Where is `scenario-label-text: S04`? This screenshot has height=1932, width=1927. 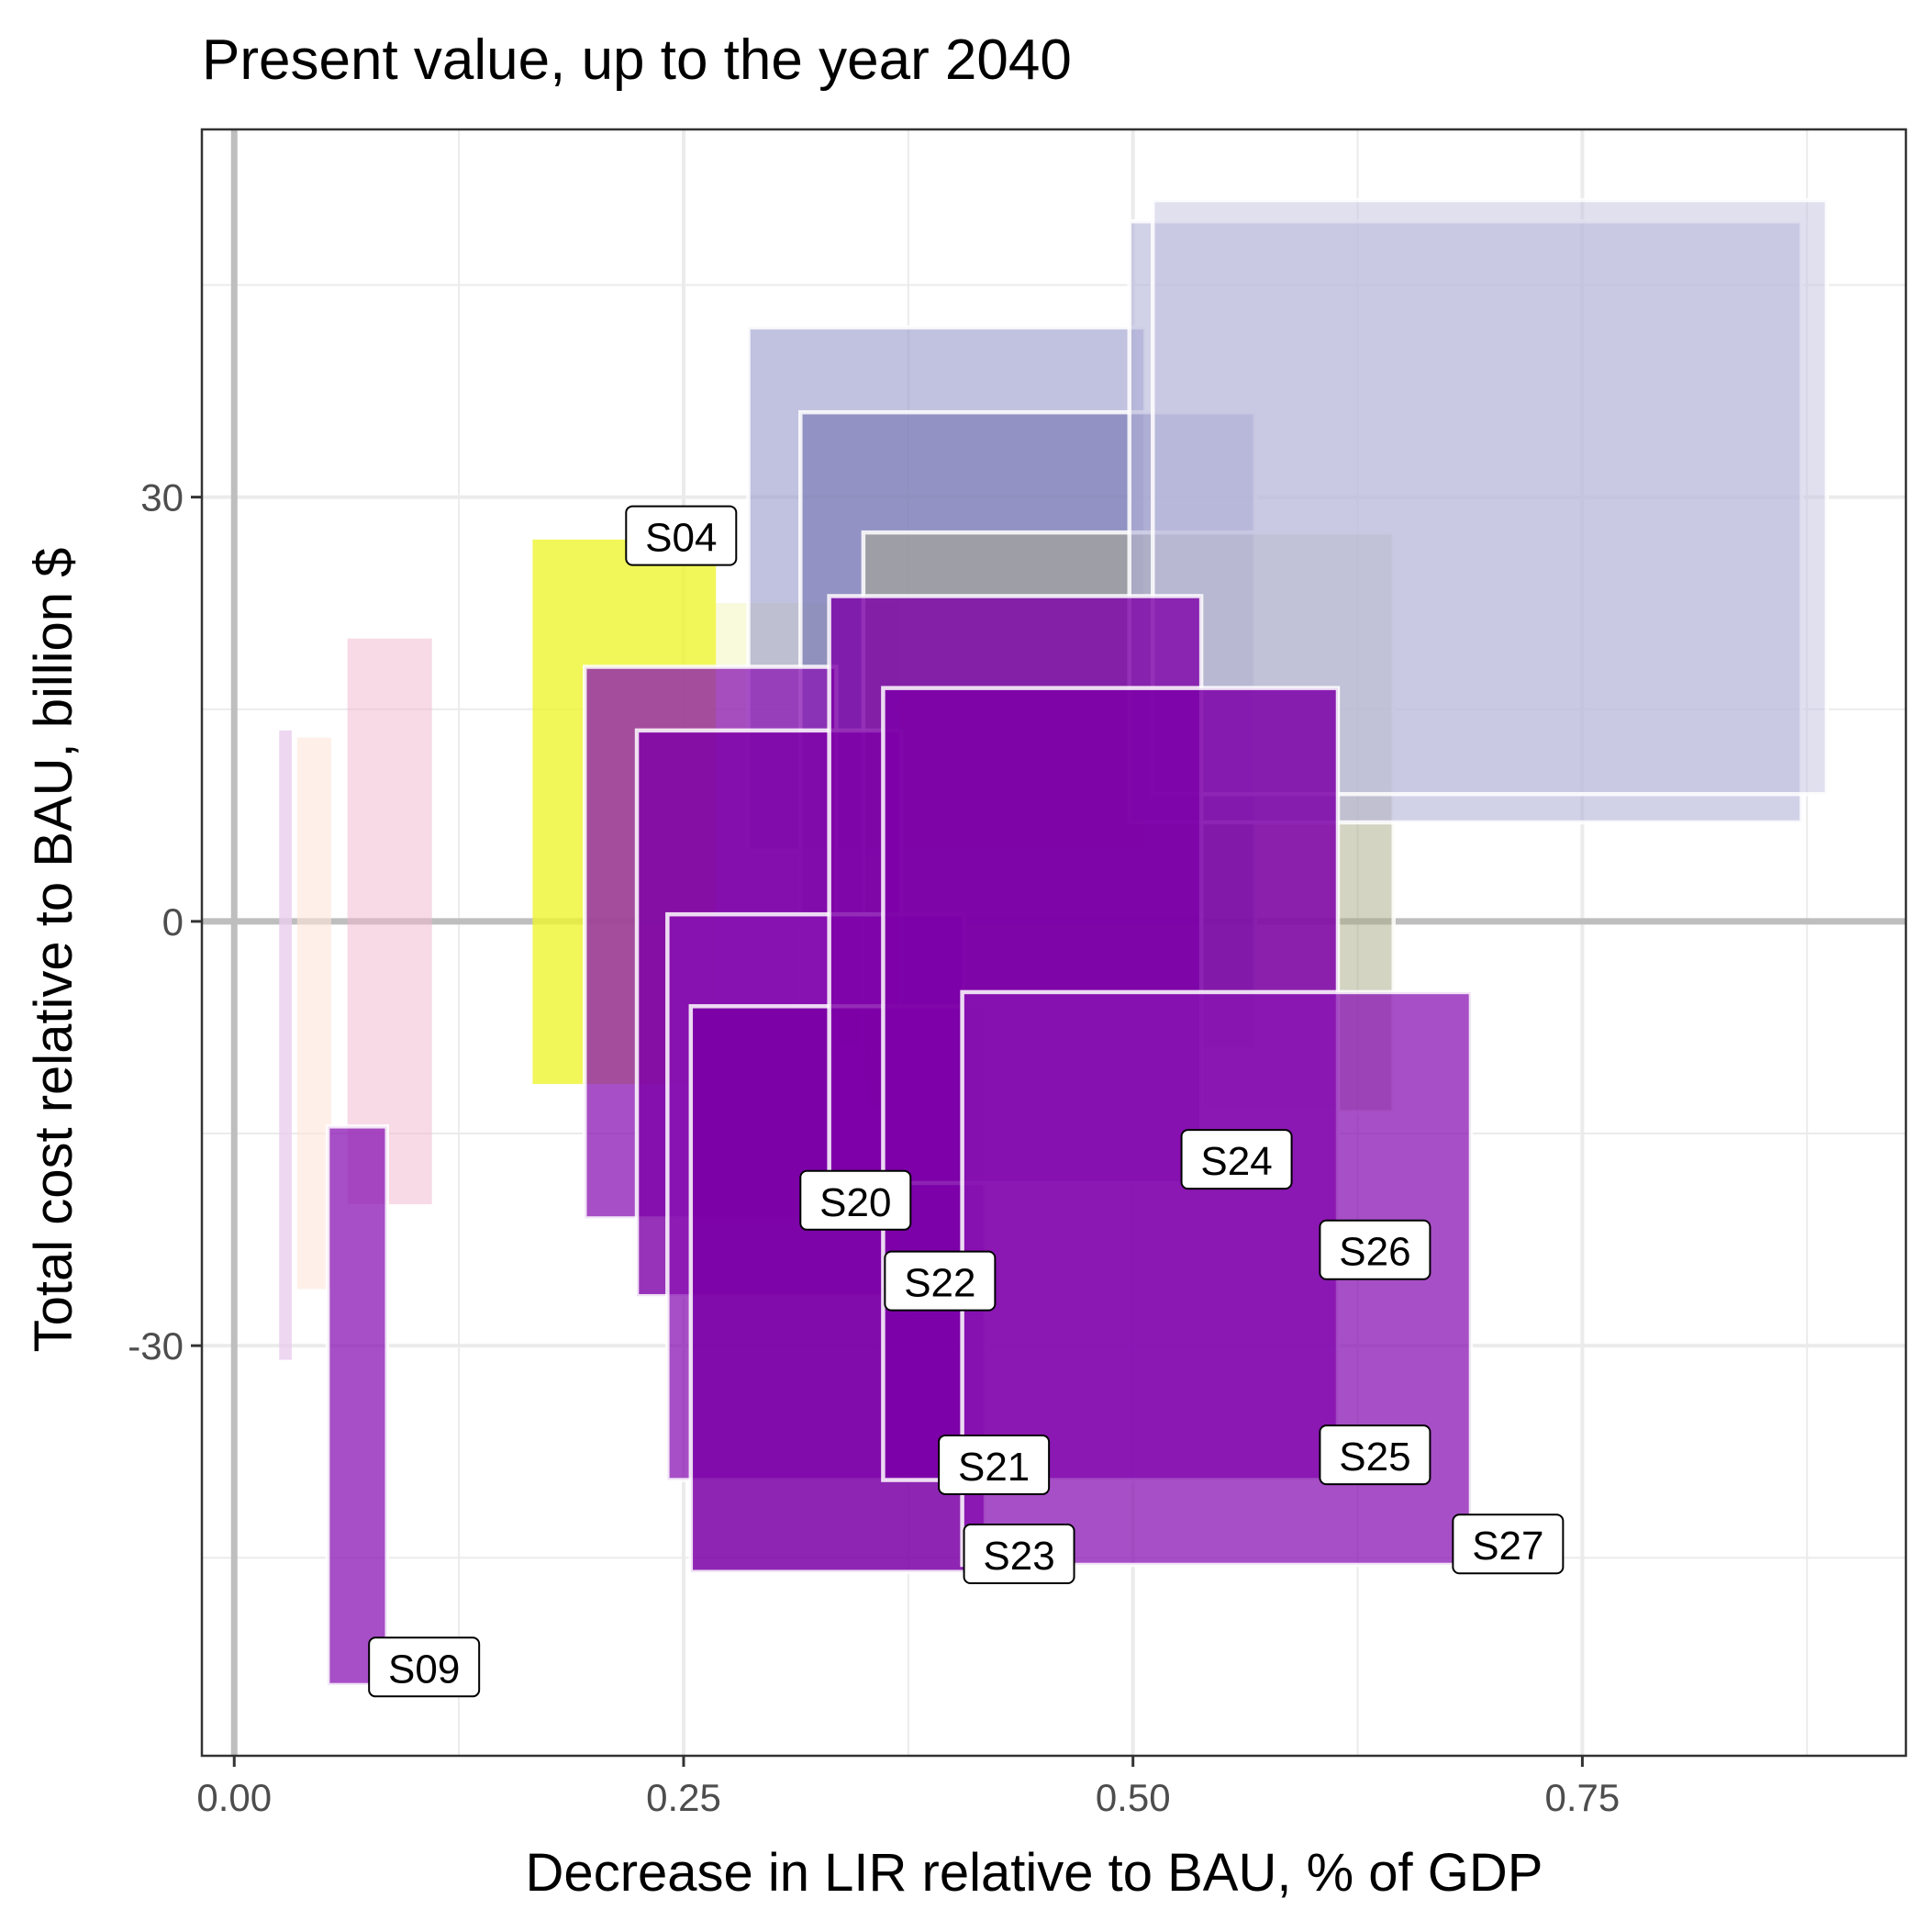 scenario-label-text: S04 is located at coordinates (681, 538).